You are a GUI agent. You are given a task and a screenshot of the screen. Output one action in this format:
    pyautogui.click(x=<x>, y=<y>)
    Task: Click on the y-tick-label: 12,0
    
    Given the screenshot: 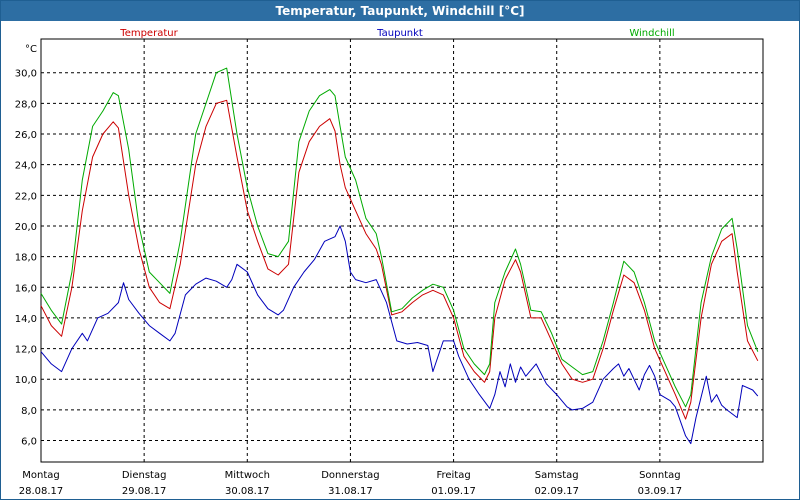 What is the action you would take?
    pyautogui.click(x=26, y=350)
    